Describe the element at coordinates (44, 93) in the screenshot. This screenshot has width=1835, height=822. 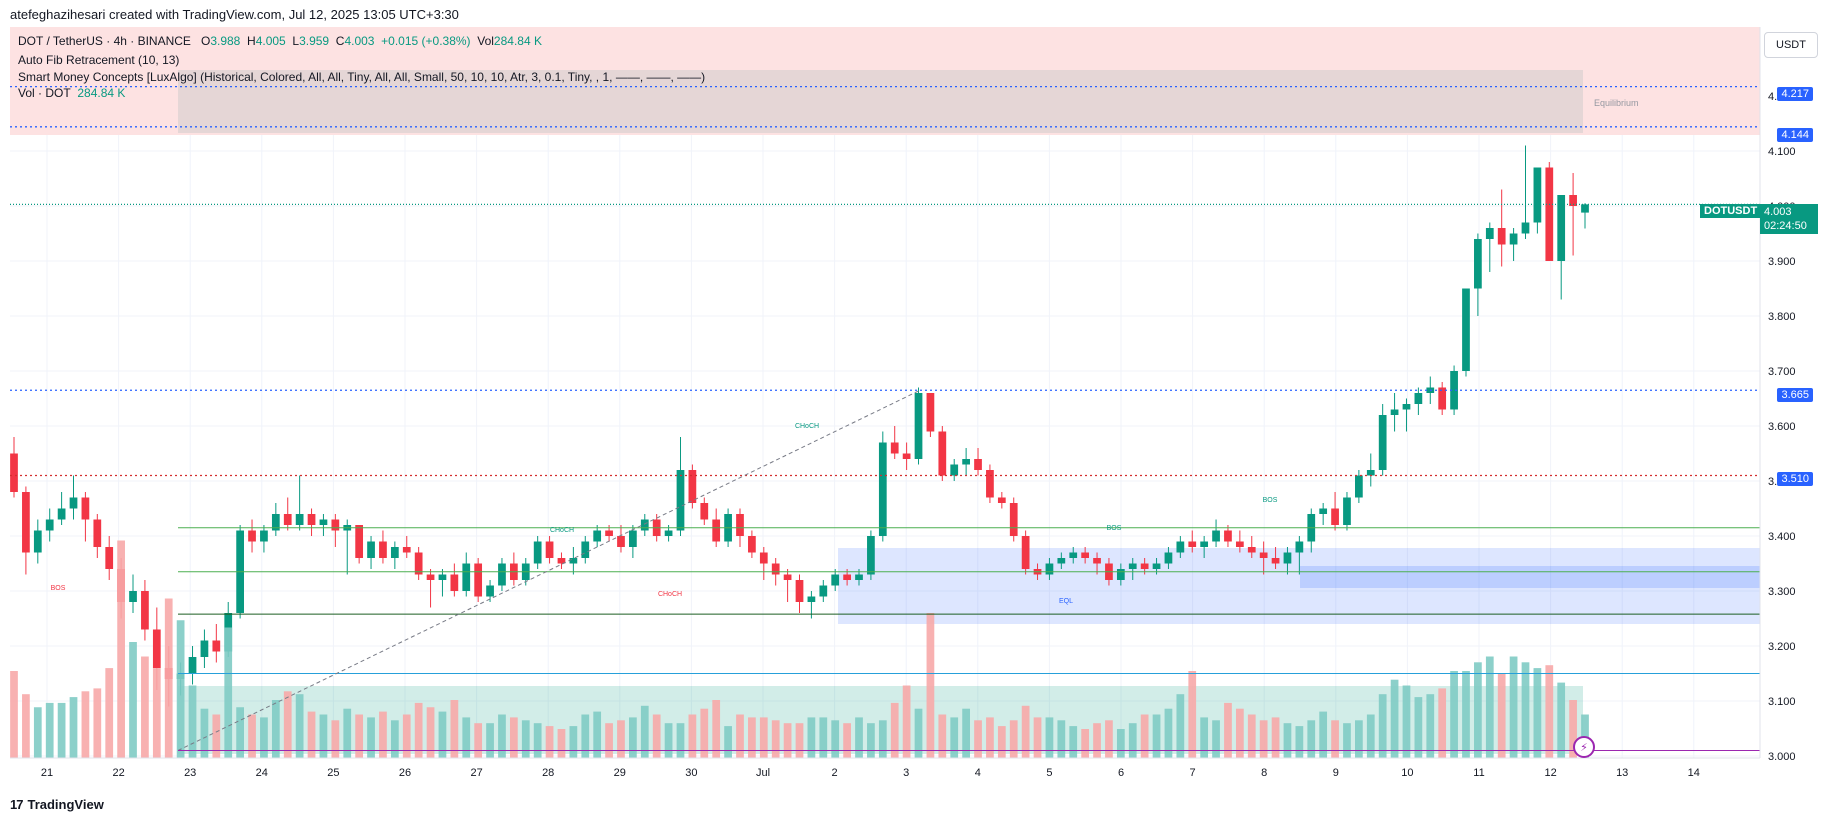
I see `indicator-volume-label: Vol · DOT` at that location.